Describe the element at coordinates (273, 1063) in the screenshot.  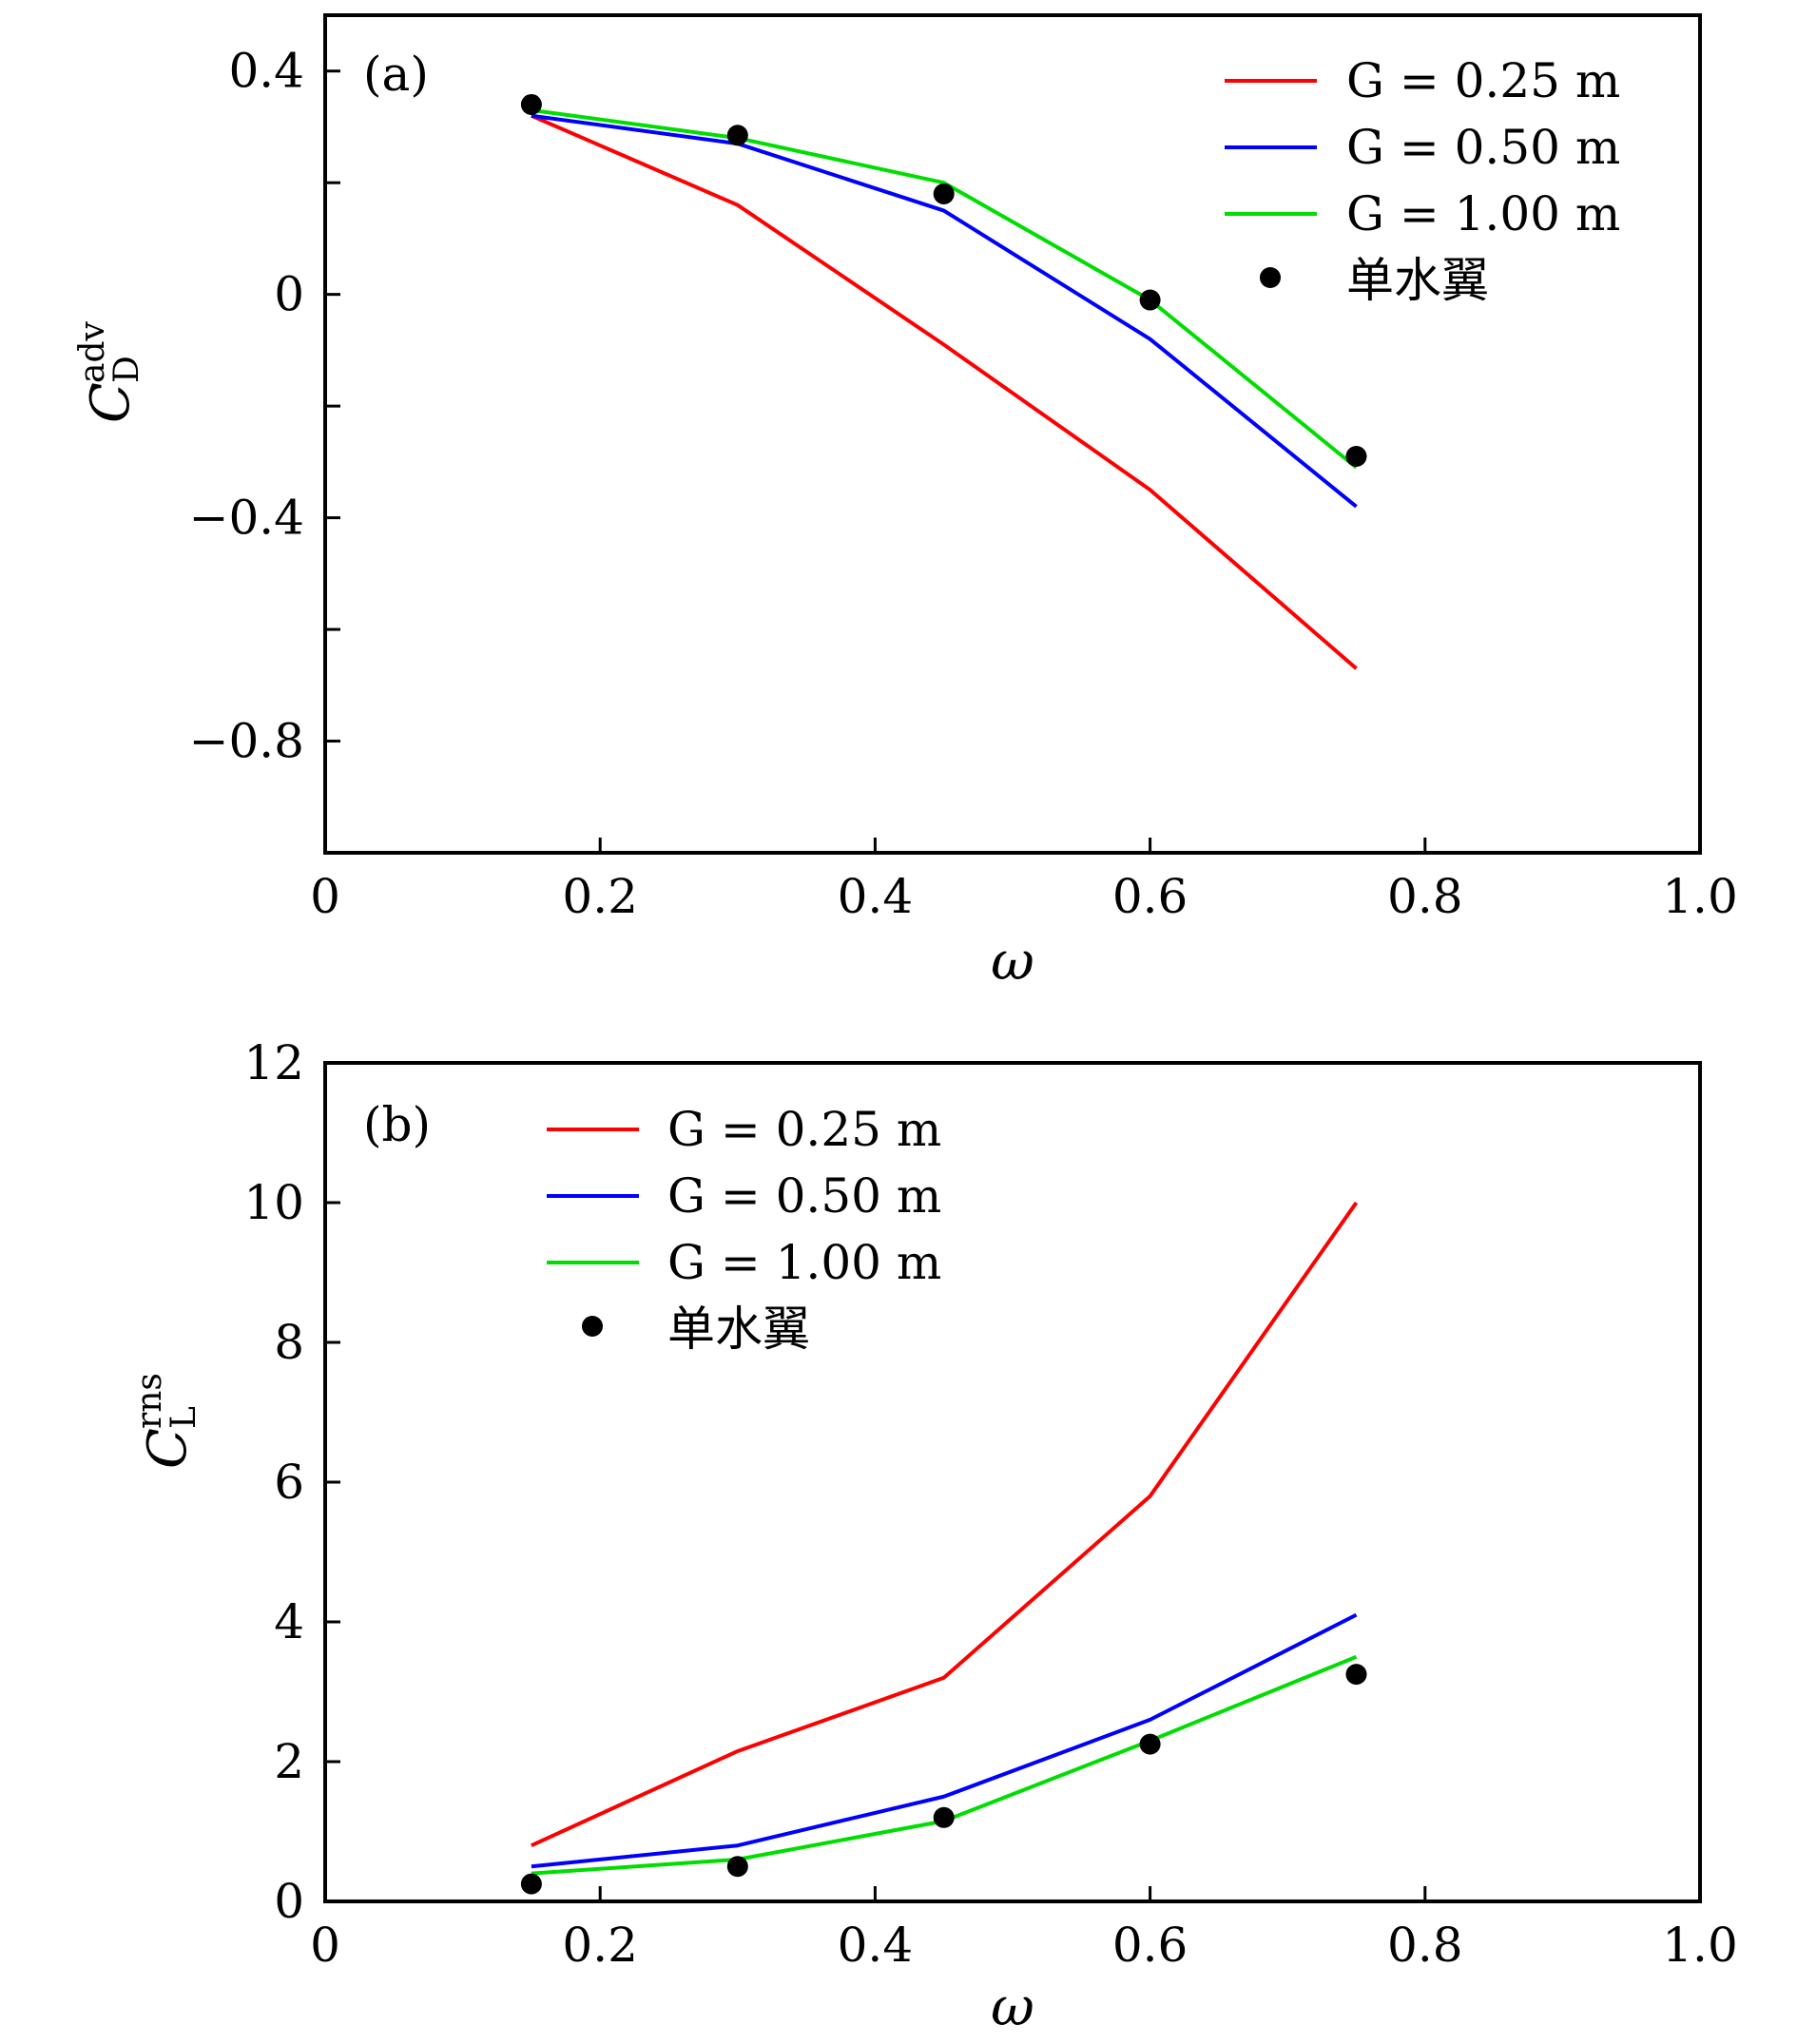
I see `y-tick-label: 12` at that location.